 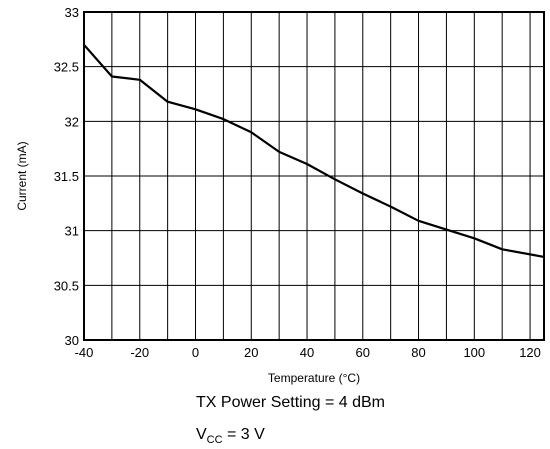 What do you see at coordinates (363, 352) in the screenshot?
I see `x-tick-label: 60` at bounding box center [363, 352].